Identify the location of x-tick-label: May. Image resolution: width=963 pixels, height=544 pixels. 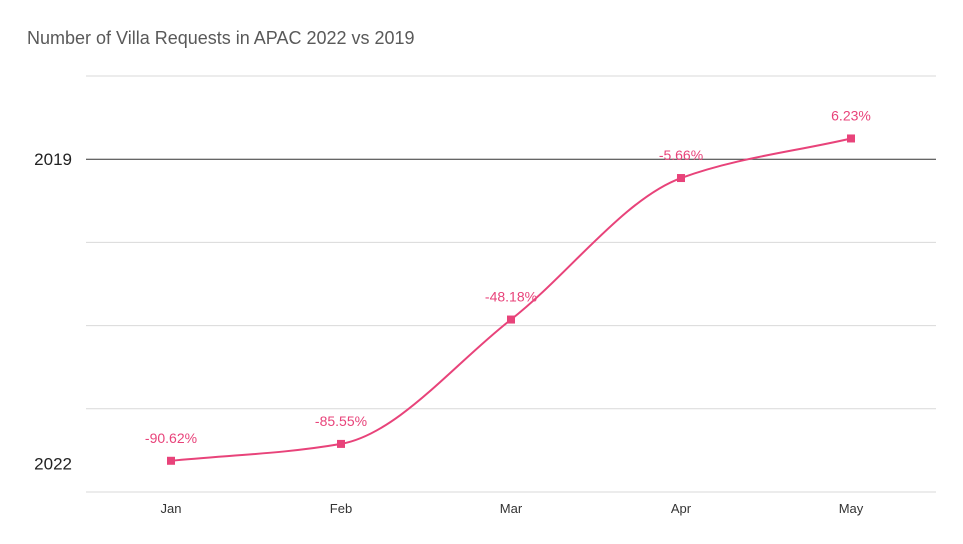
(851, 508).